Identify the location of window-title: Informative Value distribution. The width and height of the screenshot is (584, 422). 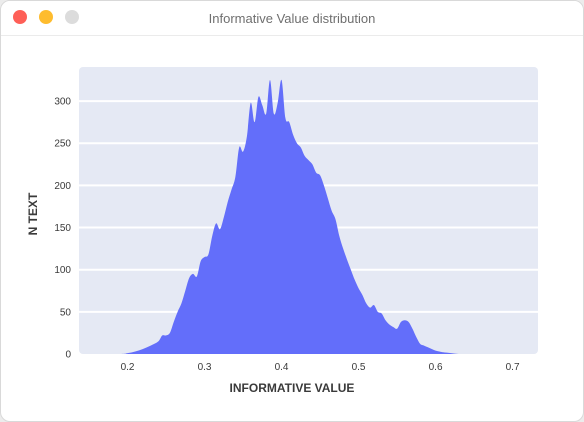
(292, 18).